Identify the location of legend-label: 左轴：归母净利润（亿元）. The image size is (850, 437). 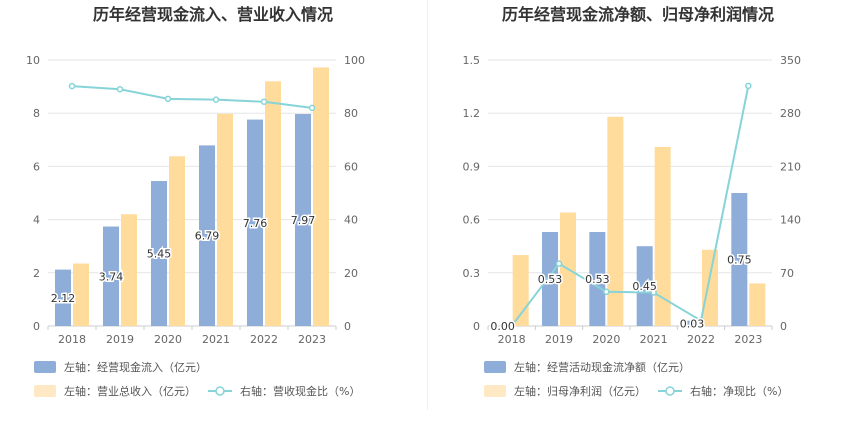
(580, 391).